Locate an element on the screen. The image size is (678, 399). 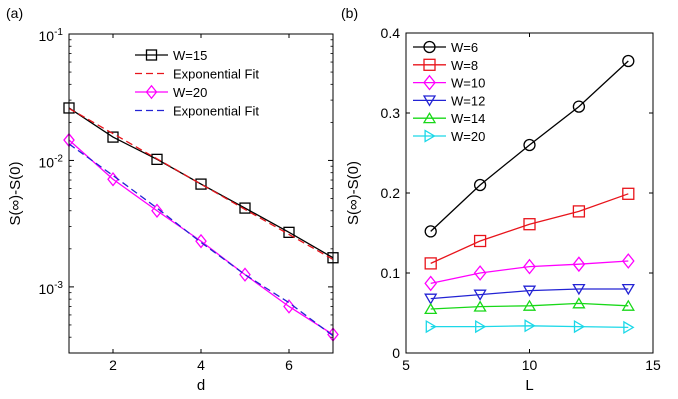
x-tick-label-b: 15 is located at coordinates (653, 365).